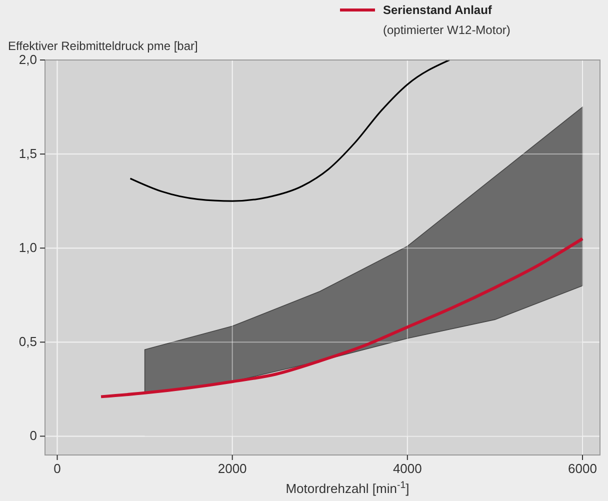 This screenshot has height=501, width=608. What do you see at coordinates (27, 59) in the screenshot?
I see `y-tick-label: 2,0` at bounding box center [27, 59].